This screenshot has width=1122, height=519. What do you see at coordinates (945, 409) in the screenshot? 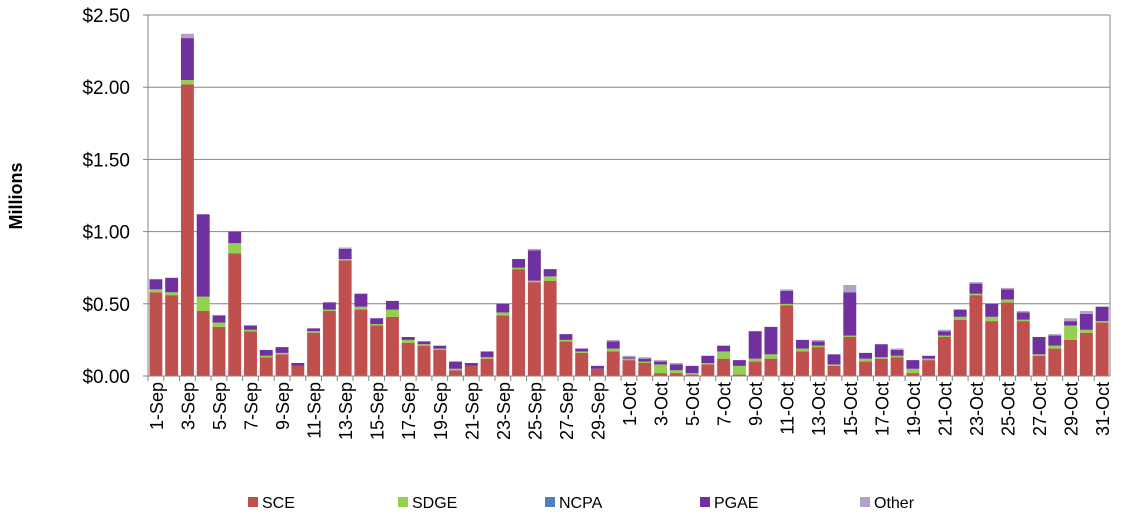
I see `x-tick-label: 21-Oct` at bounding box center [945, 409].